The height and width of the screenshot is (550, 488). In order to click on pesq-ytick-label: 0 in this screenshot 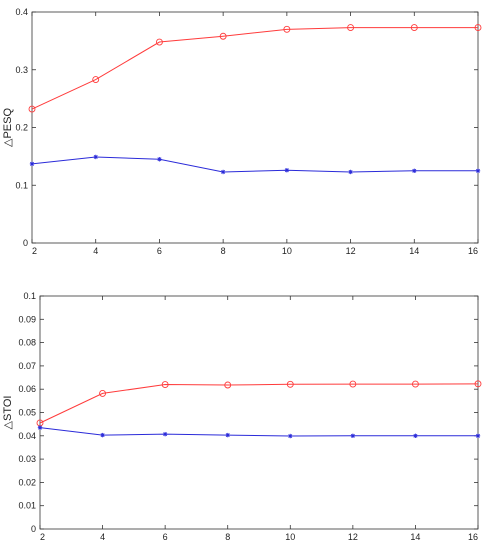, I will do `click(25, 243)`.